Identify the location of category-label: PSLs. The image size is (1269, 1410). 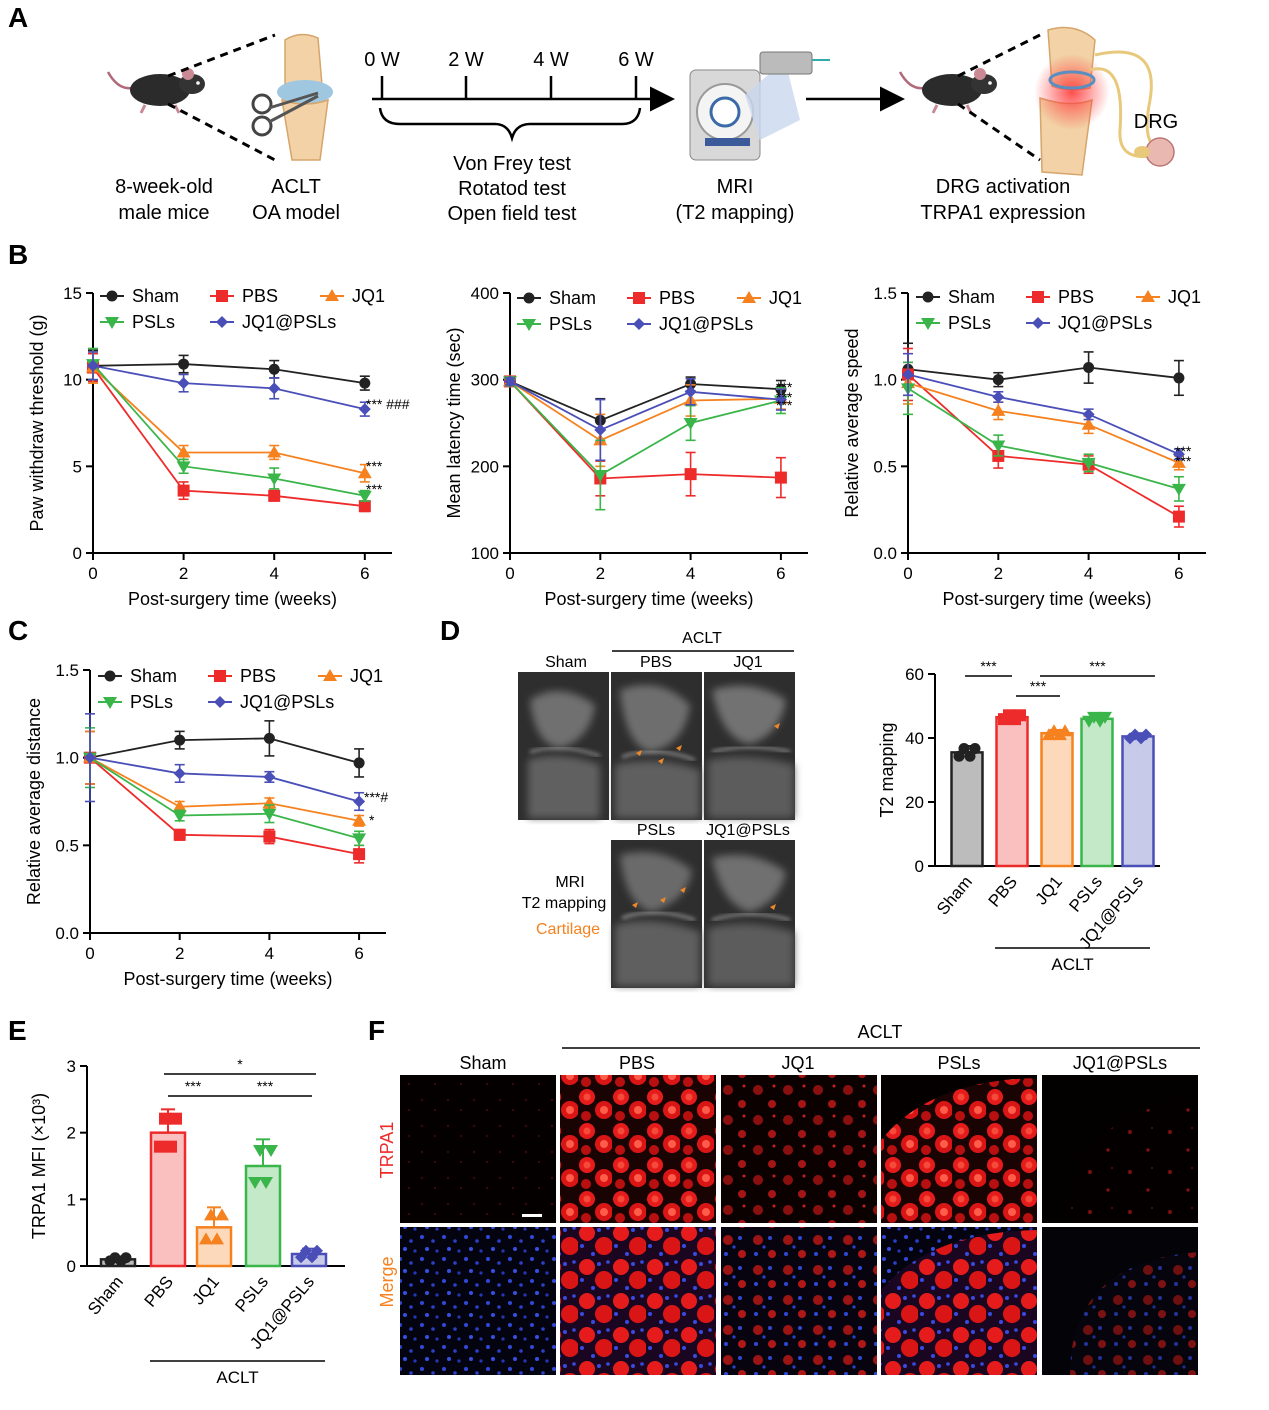
(1085, 893).